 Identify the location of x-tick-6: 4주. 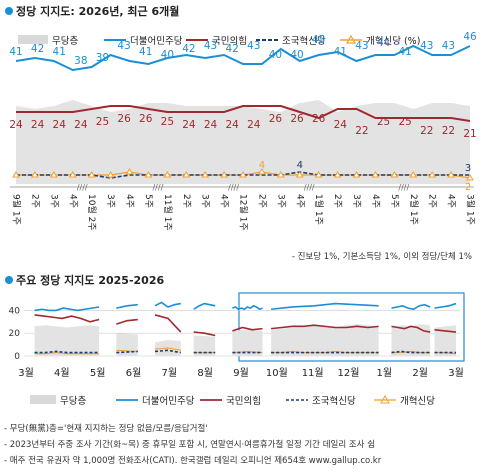
(129, 201).